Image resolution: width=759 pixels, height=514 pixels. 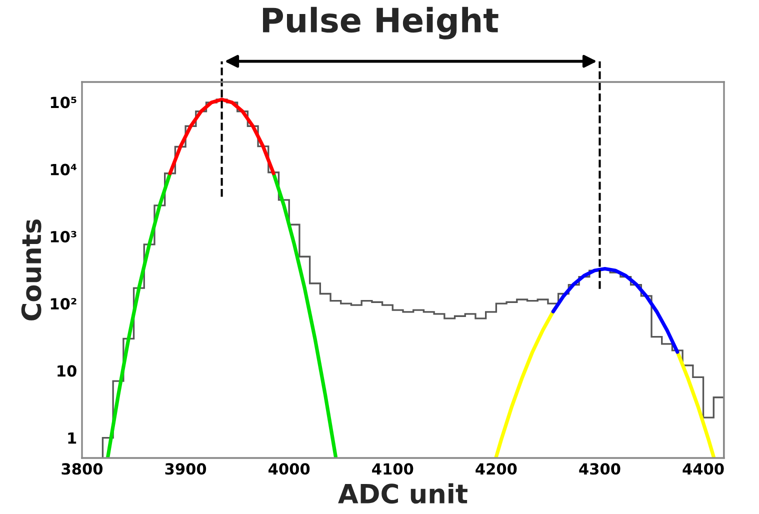 I want to click on x-tick-label: 3800, so click(x=82, y=469).